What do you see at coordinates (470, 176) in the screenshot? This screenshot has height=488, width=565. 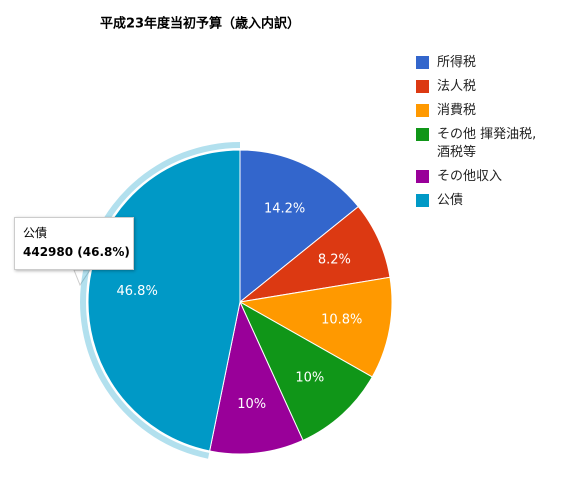 I see `legend-label: その他収入` at bounding box center [470, 176].